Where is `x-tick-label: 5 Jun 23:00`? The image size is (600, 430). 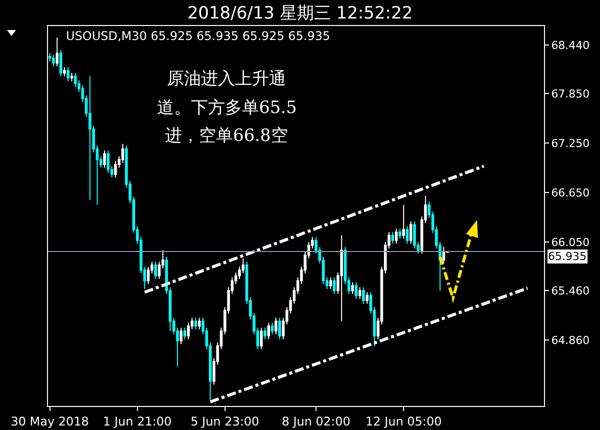 x-tick-label: 5 Jun 23:00 is located at coordinates (225, 421).